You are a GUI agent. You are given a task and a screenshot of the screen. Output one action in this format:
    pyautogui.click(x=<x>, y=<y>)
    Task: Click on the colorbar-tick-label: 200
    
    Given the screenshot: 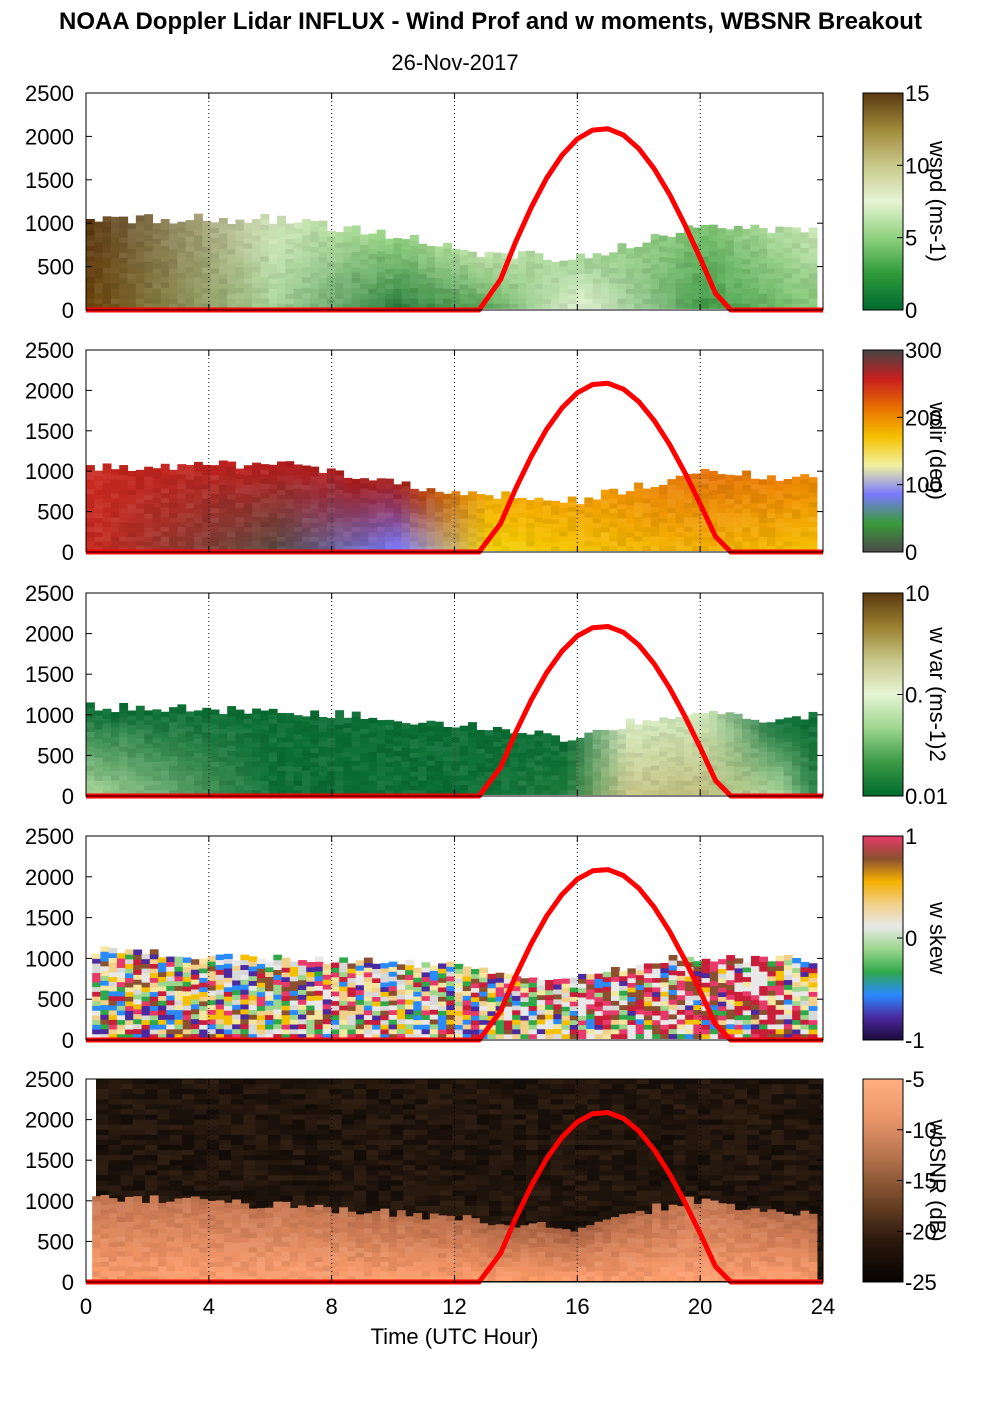 What is the action you would take?
    pyautogui.click(x=923, y=417)
    